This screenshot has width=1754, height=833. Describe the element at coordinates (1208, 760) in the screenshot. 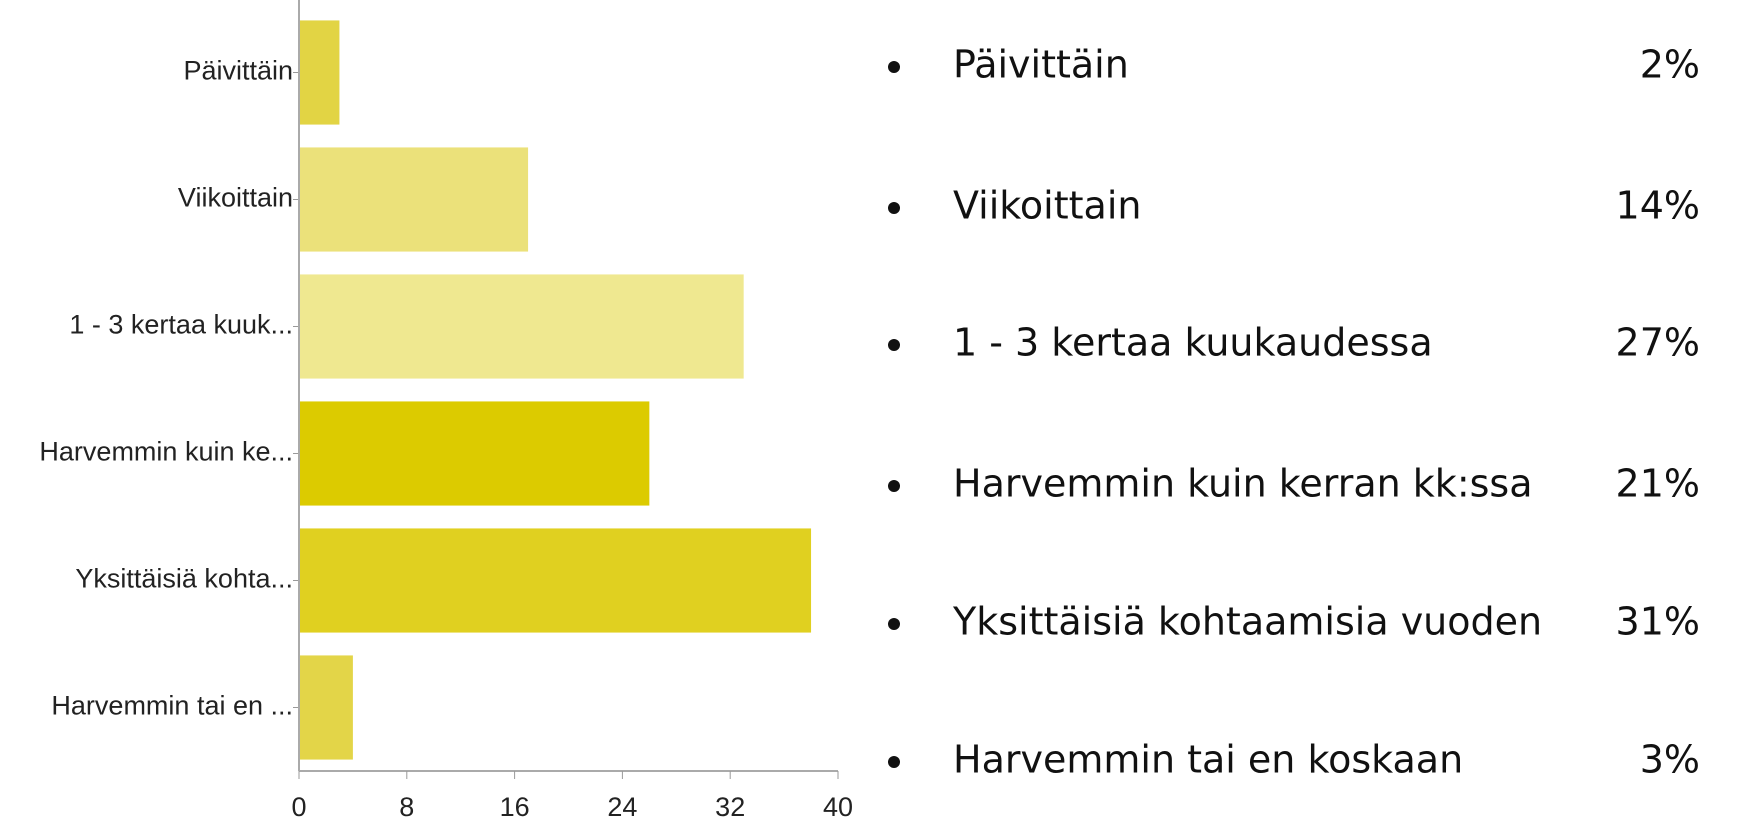

I see `list-label: Harvemmin tai en koskaan` at that location.